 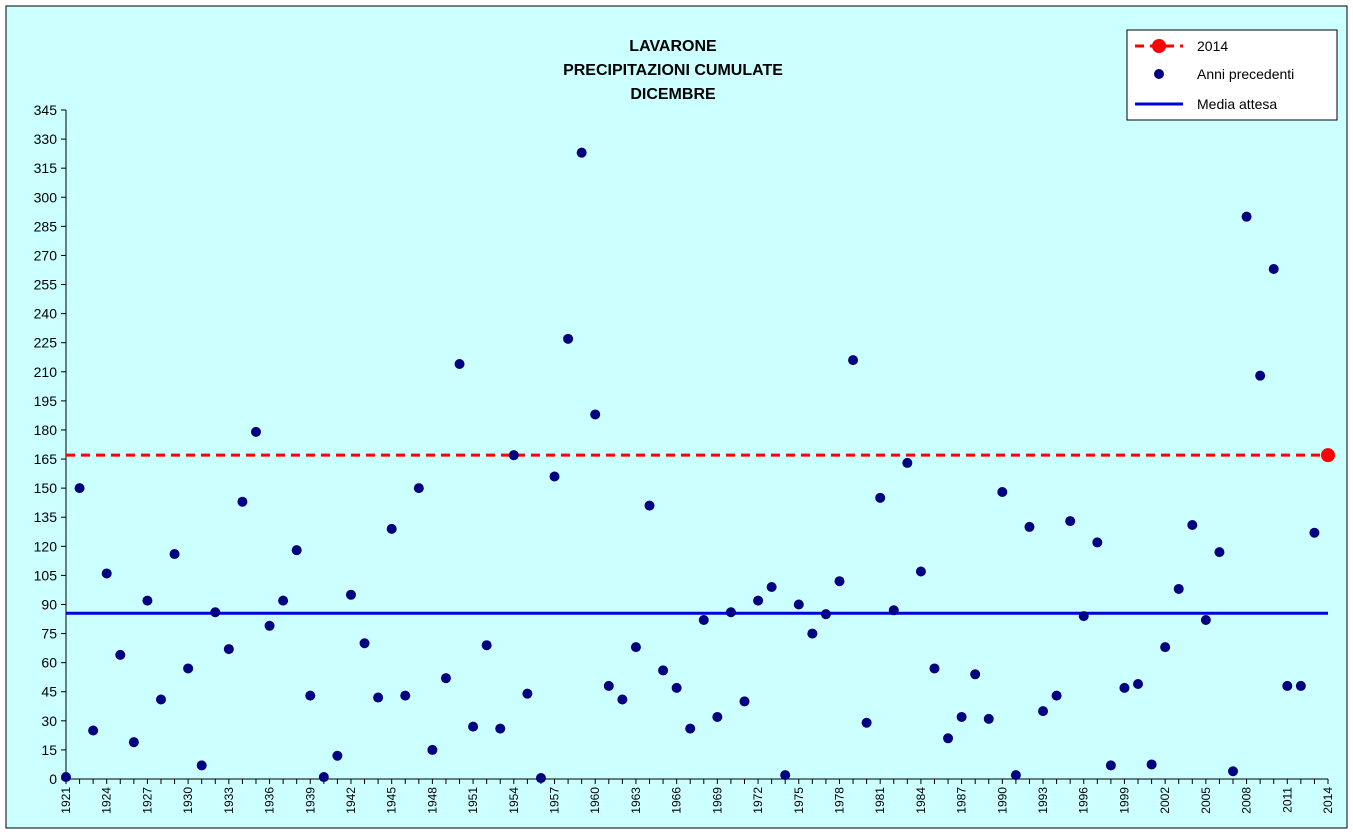 What do you see at coordinates (432, 800) in the screenshot?
I see `x-tick-label: 1948` at bounding box center [432, 800].